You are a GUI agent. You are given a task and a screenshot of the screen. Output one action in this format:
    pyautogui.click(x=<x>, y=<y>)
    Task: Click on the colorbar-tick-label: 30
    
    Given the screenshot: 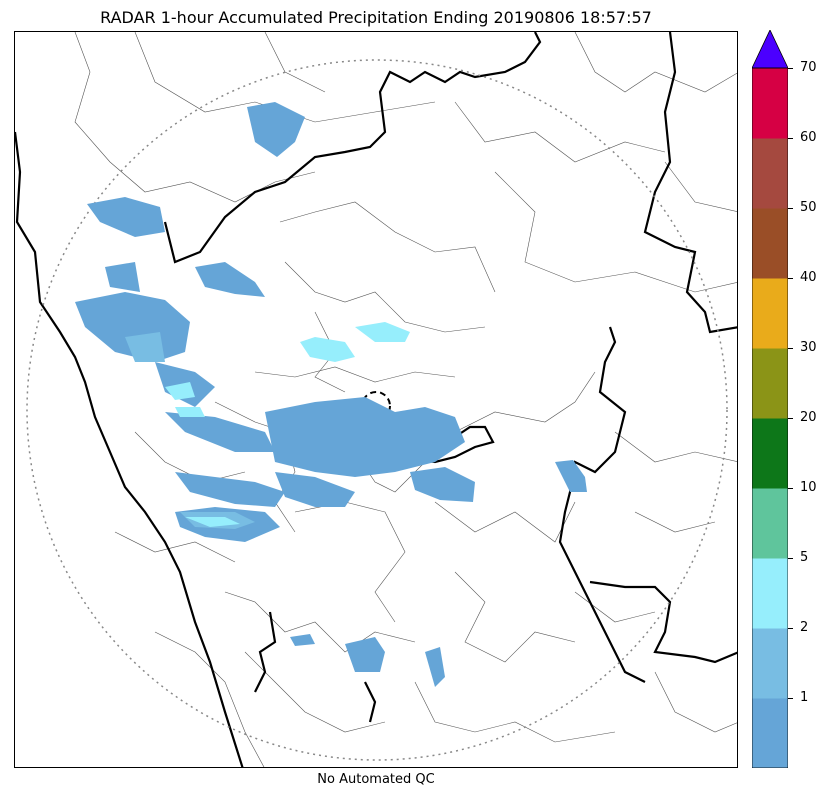 What is the action you would take?
    pyautogui.click(x=808, y=347)
    